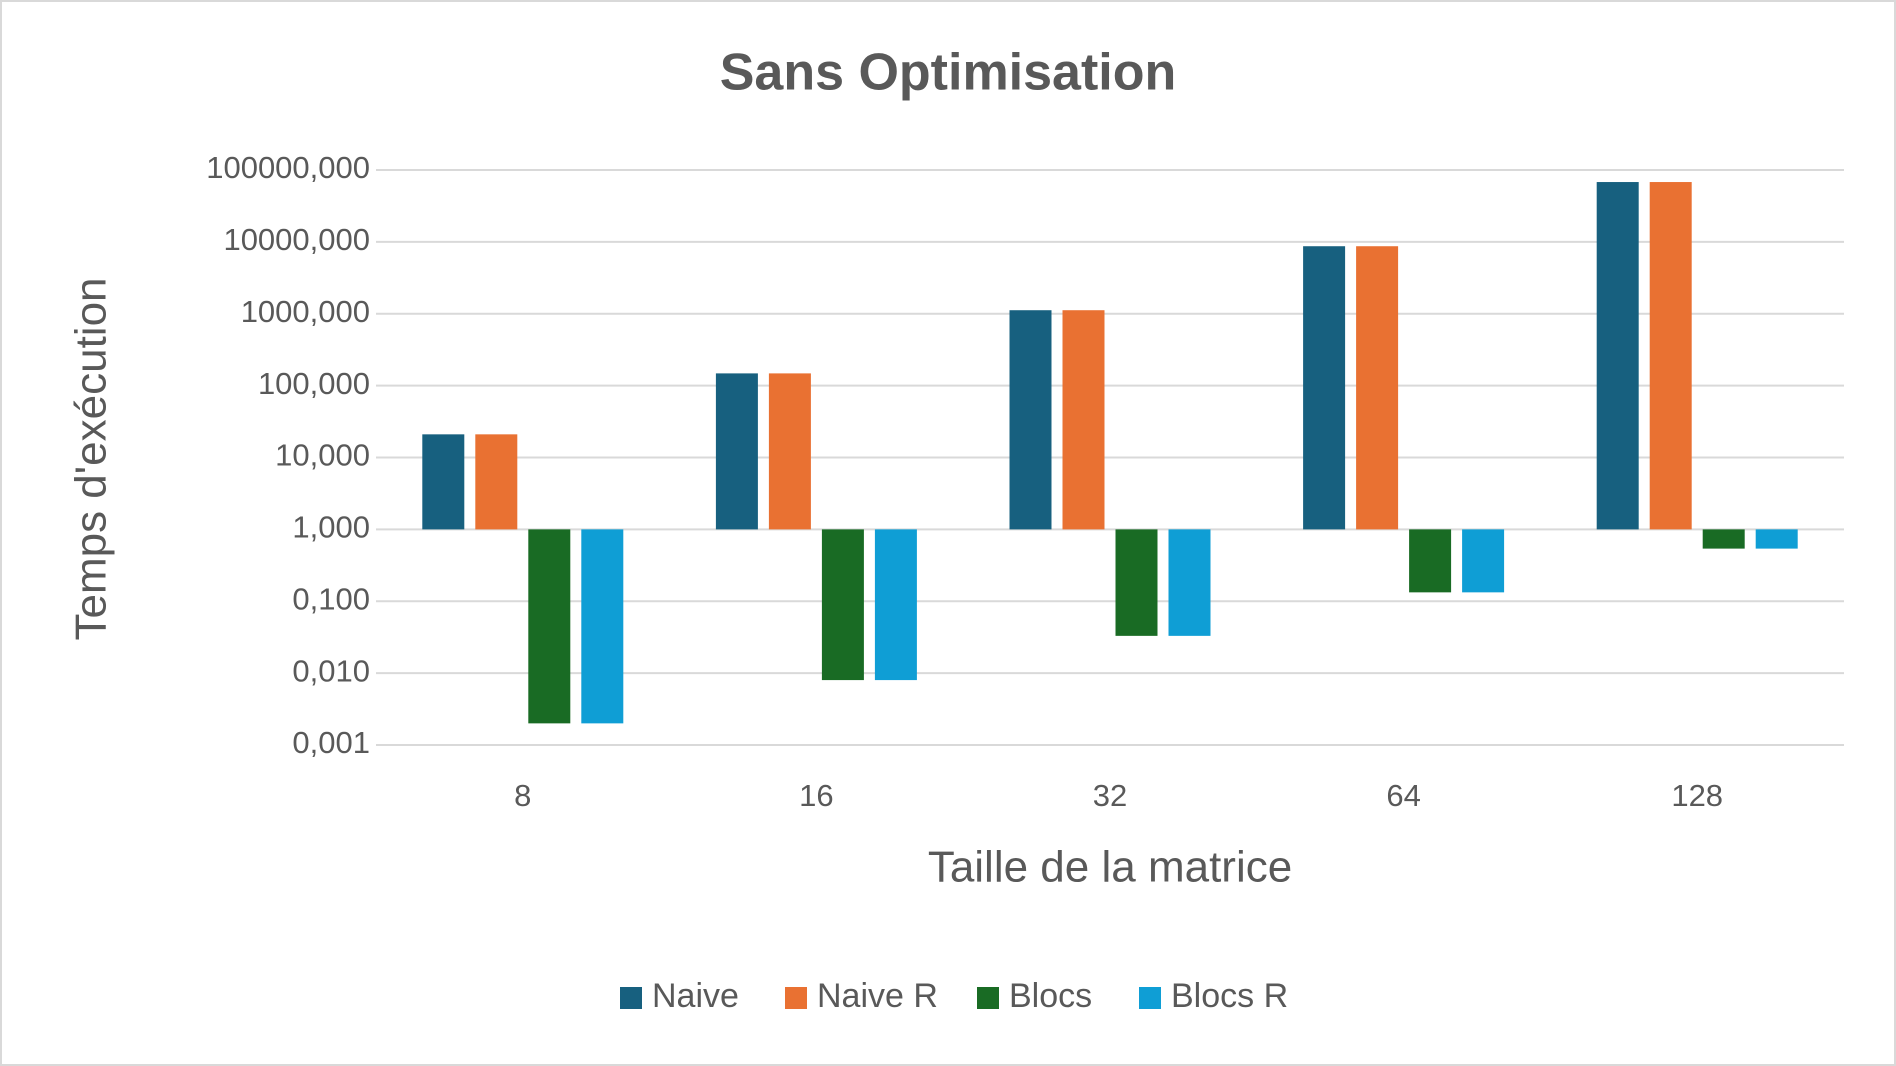 The width and height of the screenshot is (1896, 1066). Describe the element at coordinates (948, 73) in the screenshot. I see `chart-title: Sans Optimisation` at that location.